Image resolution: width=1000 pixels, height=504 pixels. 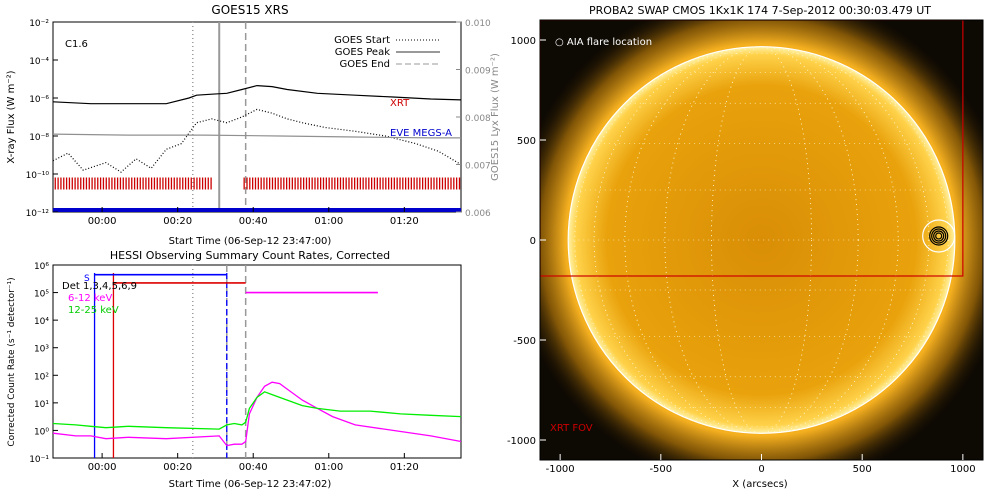 I want to click on y-tick-label: 10⁻¹, so click(x=39, y=460).